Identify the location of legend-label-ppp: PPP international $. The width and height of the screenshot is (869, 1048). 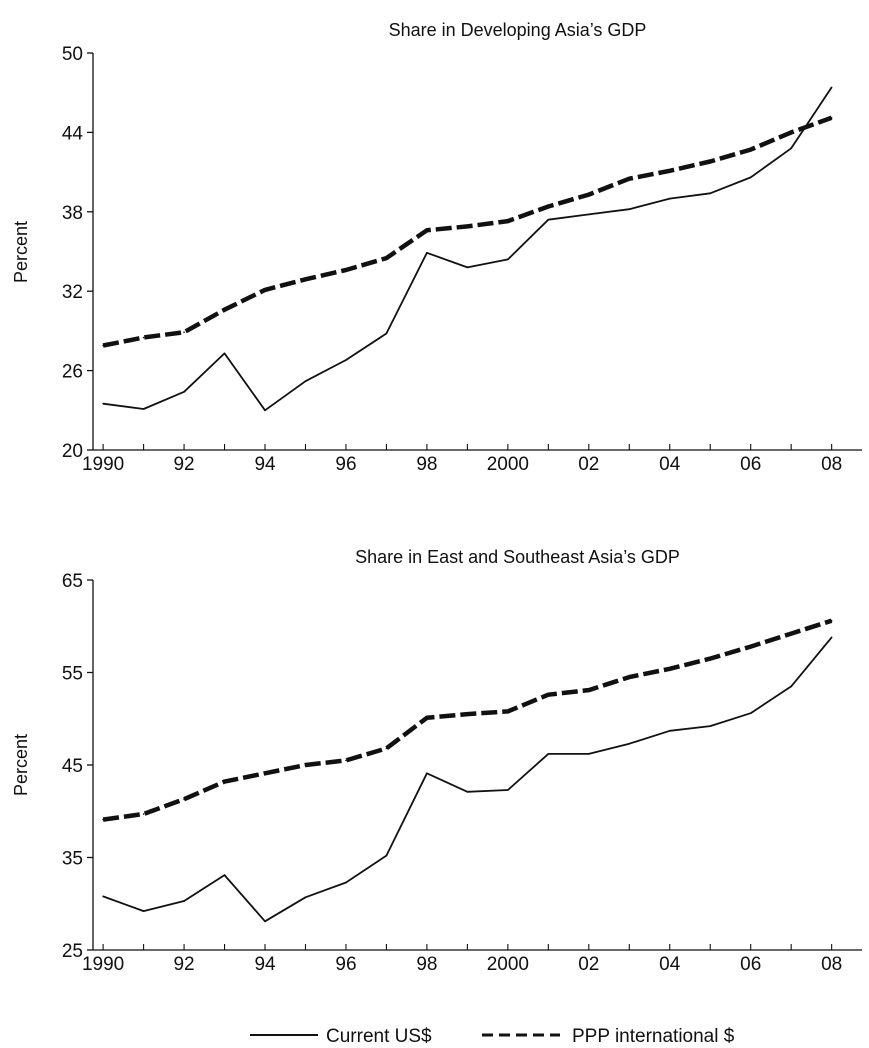
(653, 1036).